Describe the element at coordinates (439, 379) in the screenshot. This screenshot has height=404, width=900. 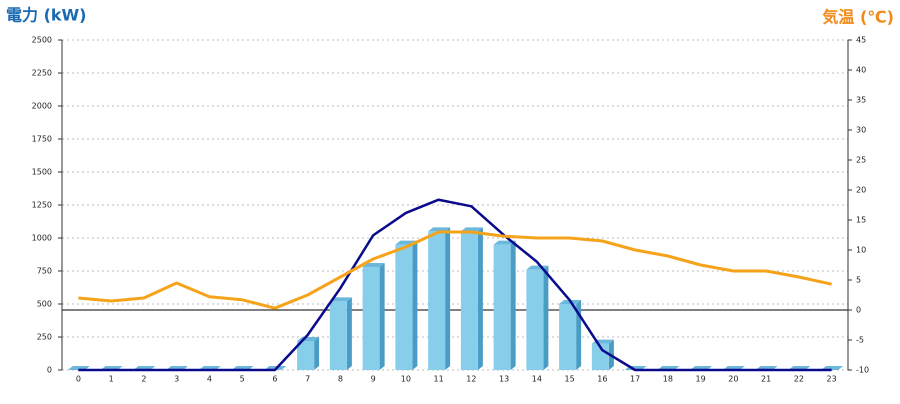
I see `x-tick-label: 11` at that location.